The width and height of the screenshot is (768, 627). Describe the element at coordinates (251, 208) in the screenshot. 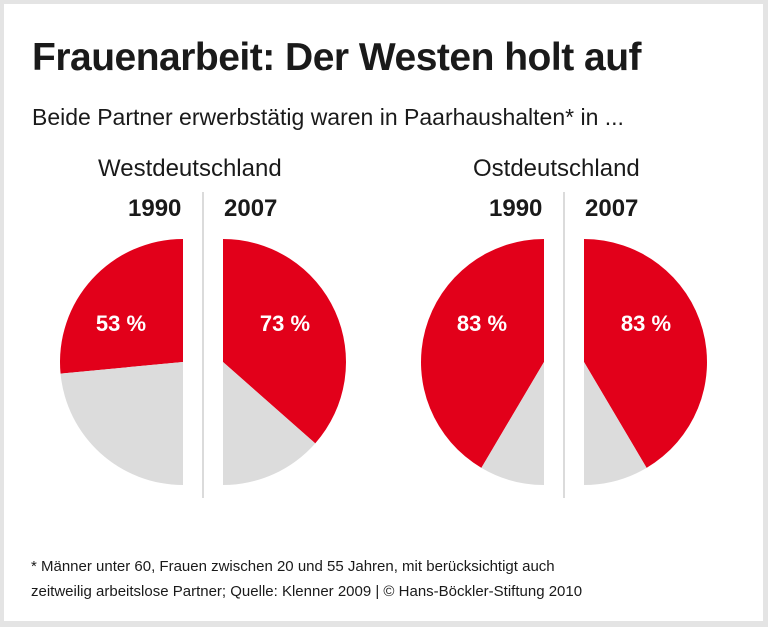

I see `year-label-west-2007: 2007` at that location.